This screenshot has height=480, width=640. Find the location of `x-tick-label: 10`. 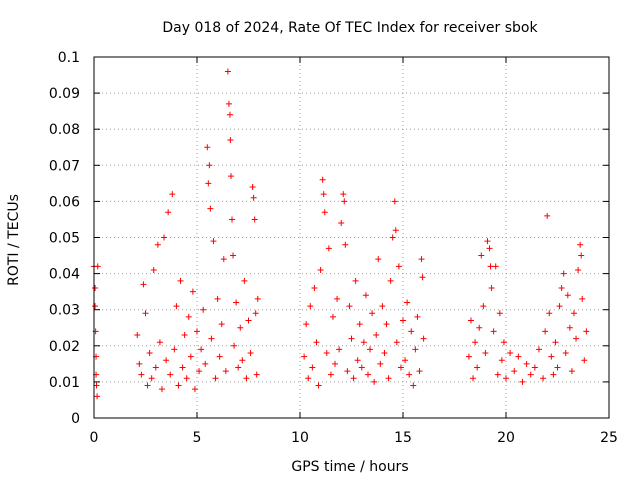

x-tick-label: 10 is located at coordinates (300, 438).